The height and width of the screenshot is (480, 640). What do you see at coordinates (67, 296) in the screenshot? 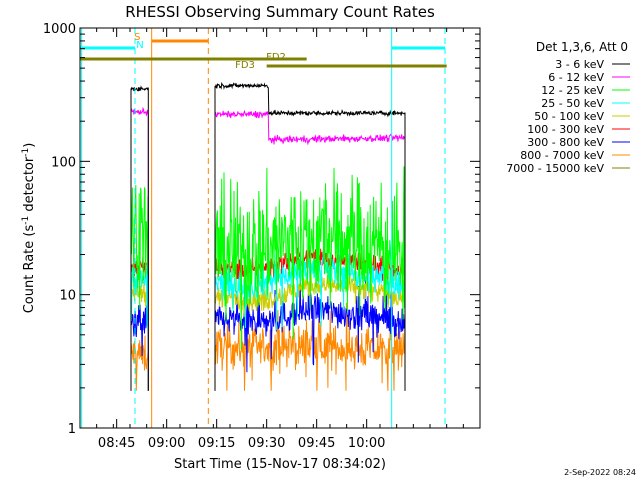
I see `y-tick-label: 10` at bounding box center [67, 296].